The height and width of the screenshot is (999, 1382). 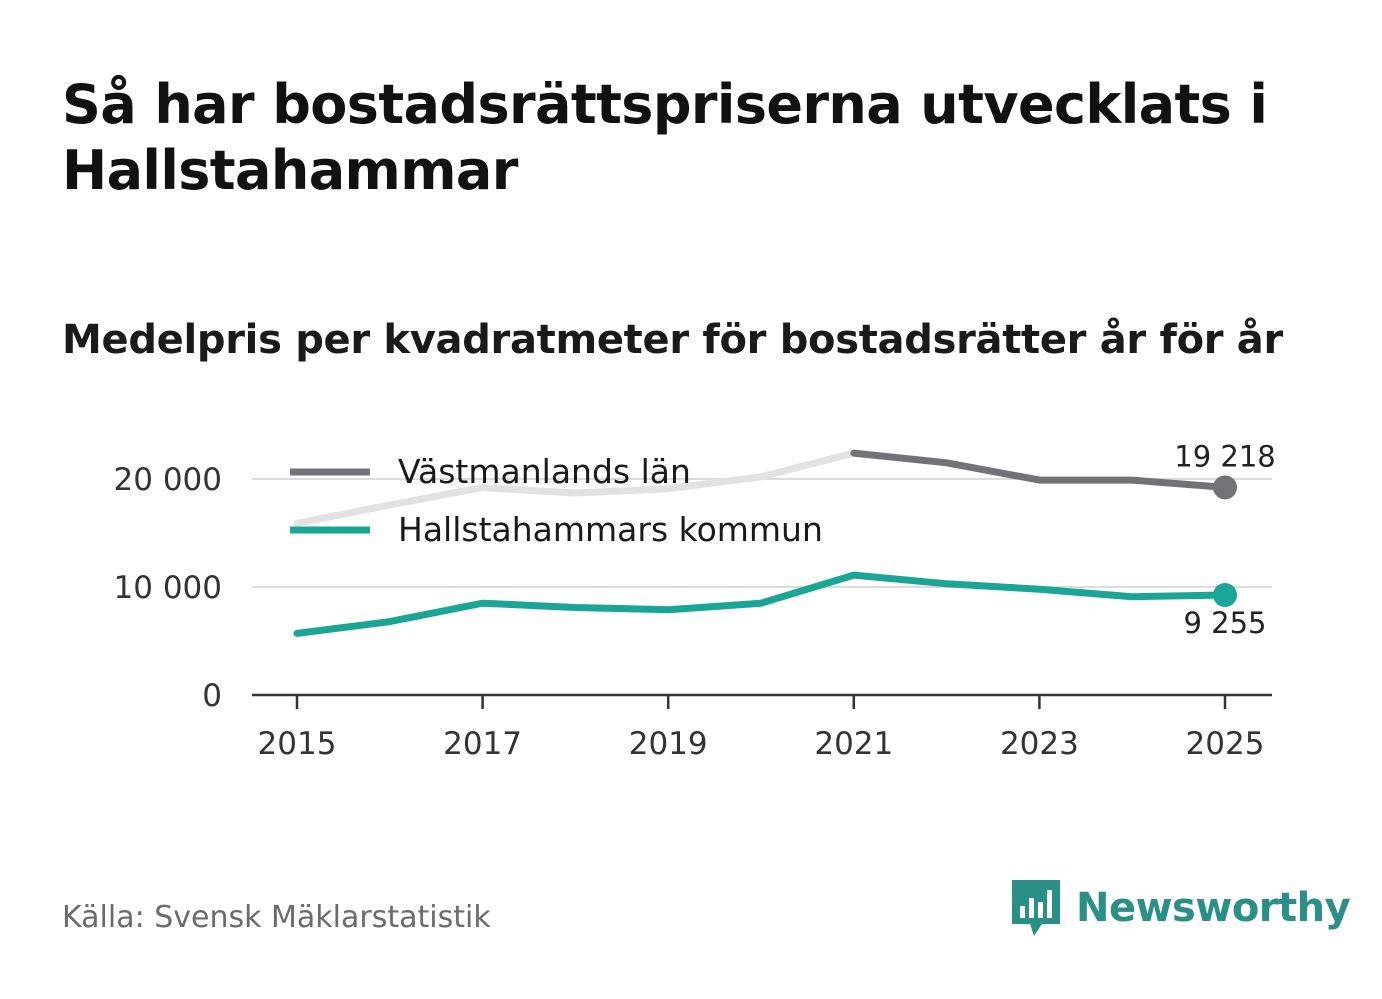 What do you see at coordinates (276, 917) in the screenshot?
I see `source-note: Källa: Svensk Mäklarstatistik` at bounding box center [276, 917].